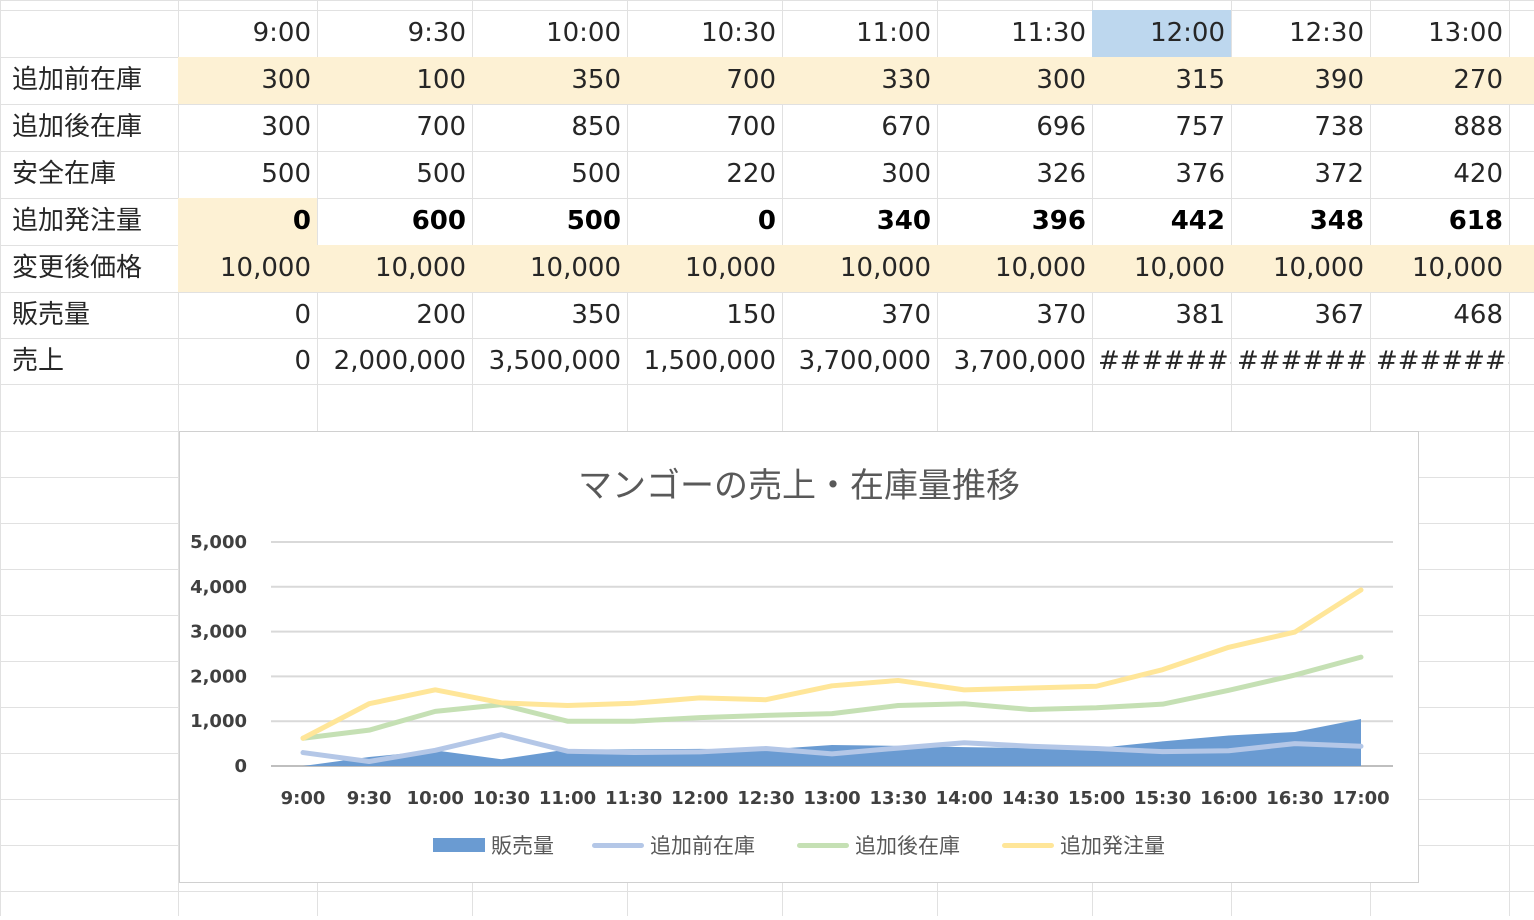 This screenshot has width=1534, height=920. What do you see at coordinates (1014, 221) in the screenshot?
I see `data-cell: 396` at bounding box center [1014, 221].